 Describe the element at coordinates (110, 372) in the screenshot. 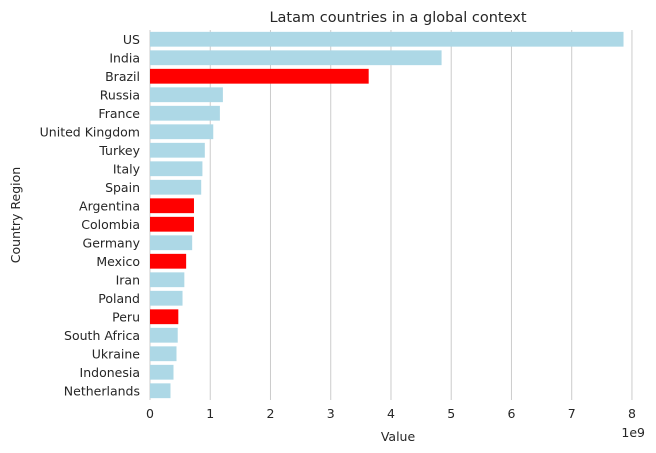

I see `y-tick-label: Indonesia` at that location.